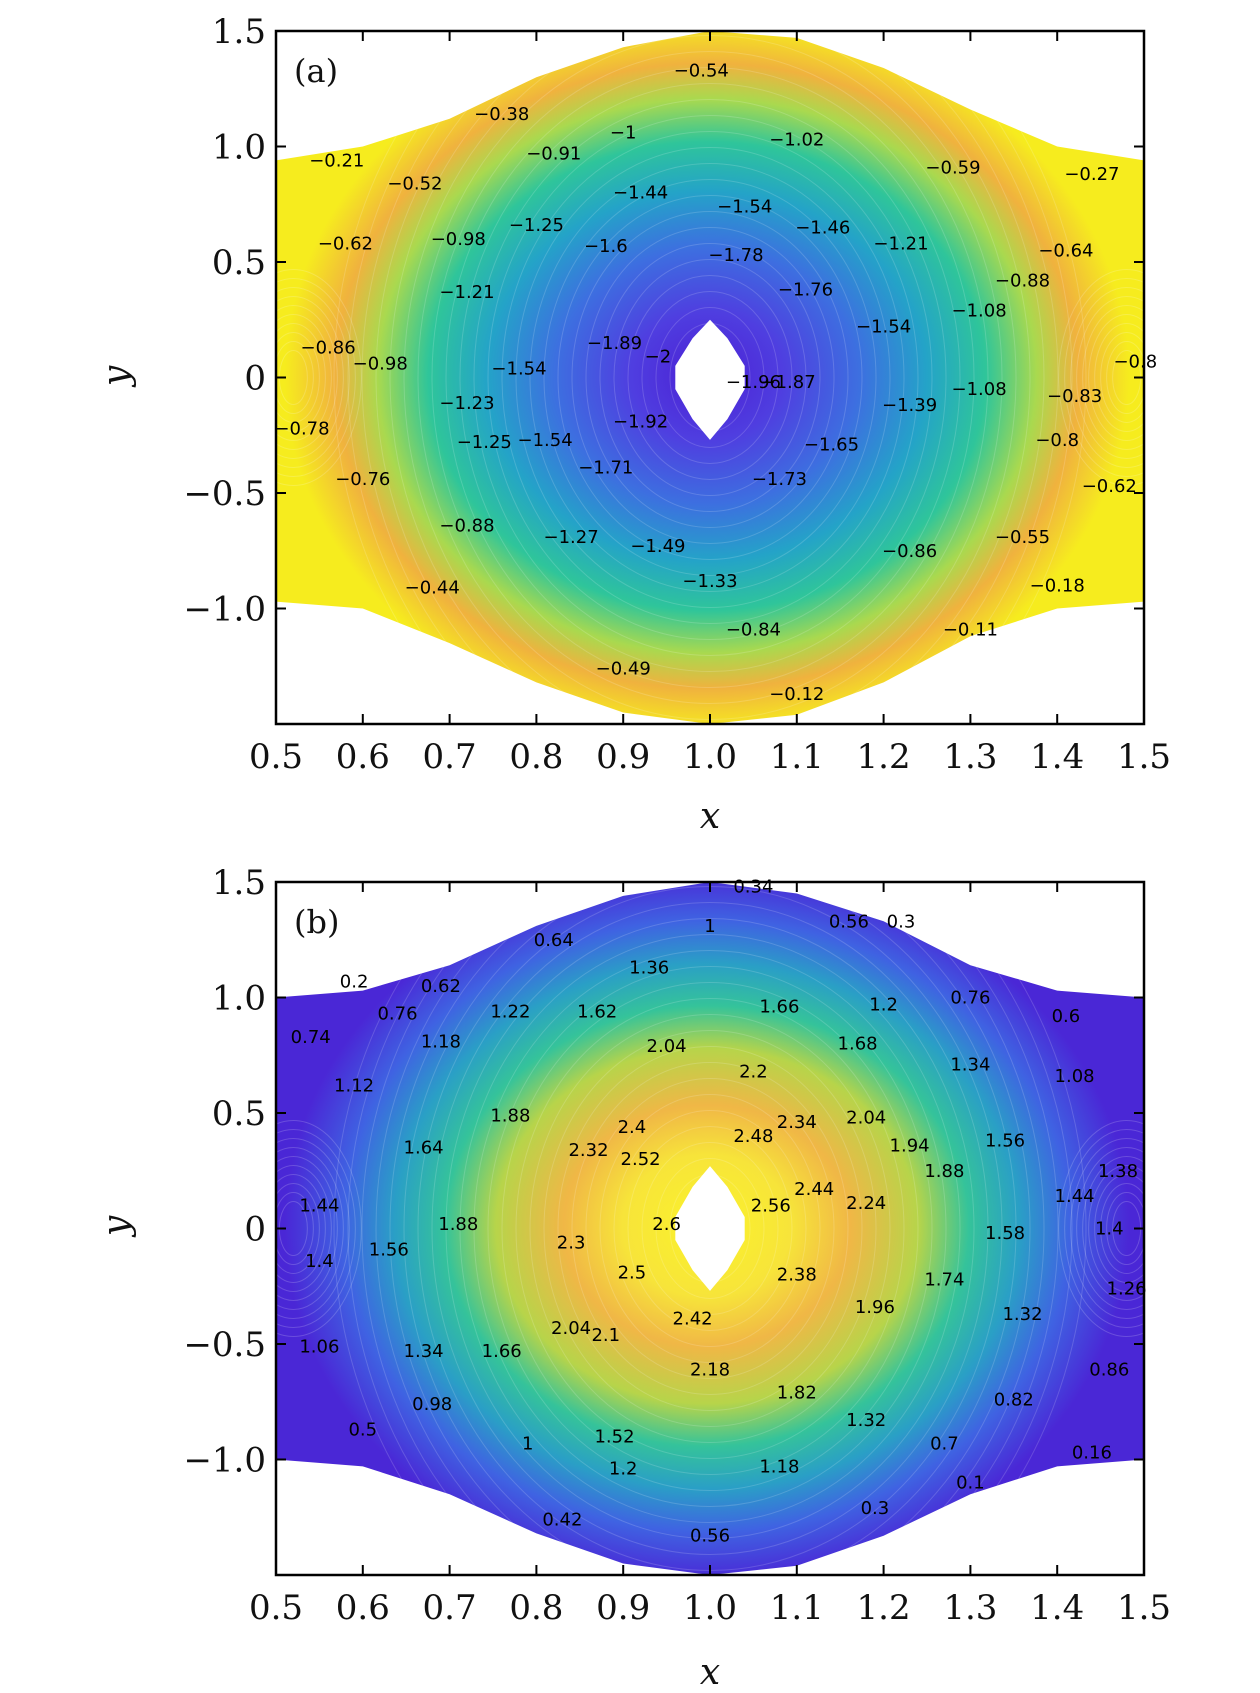  I want to click on contour-label: −1.02, so click(796, 140).